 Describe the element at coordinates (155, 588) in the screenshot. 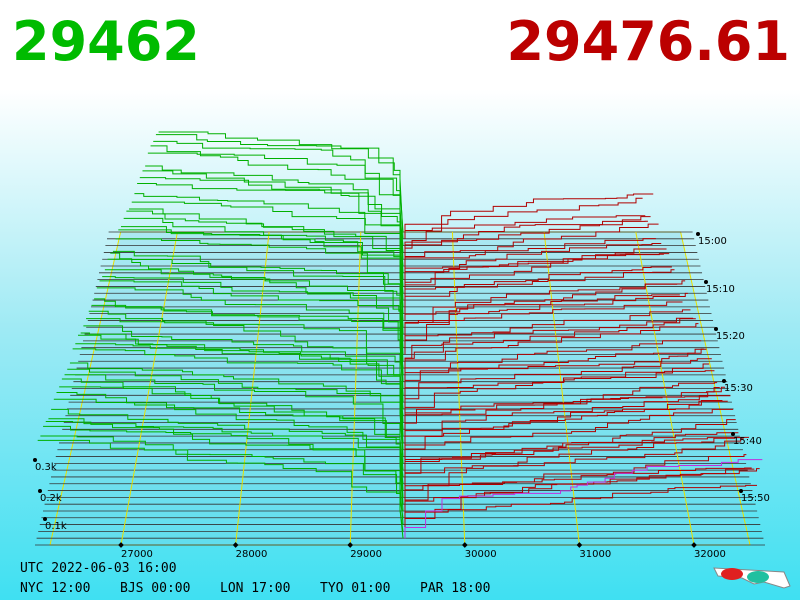

I see `clock: BJS 00:00` at that location.